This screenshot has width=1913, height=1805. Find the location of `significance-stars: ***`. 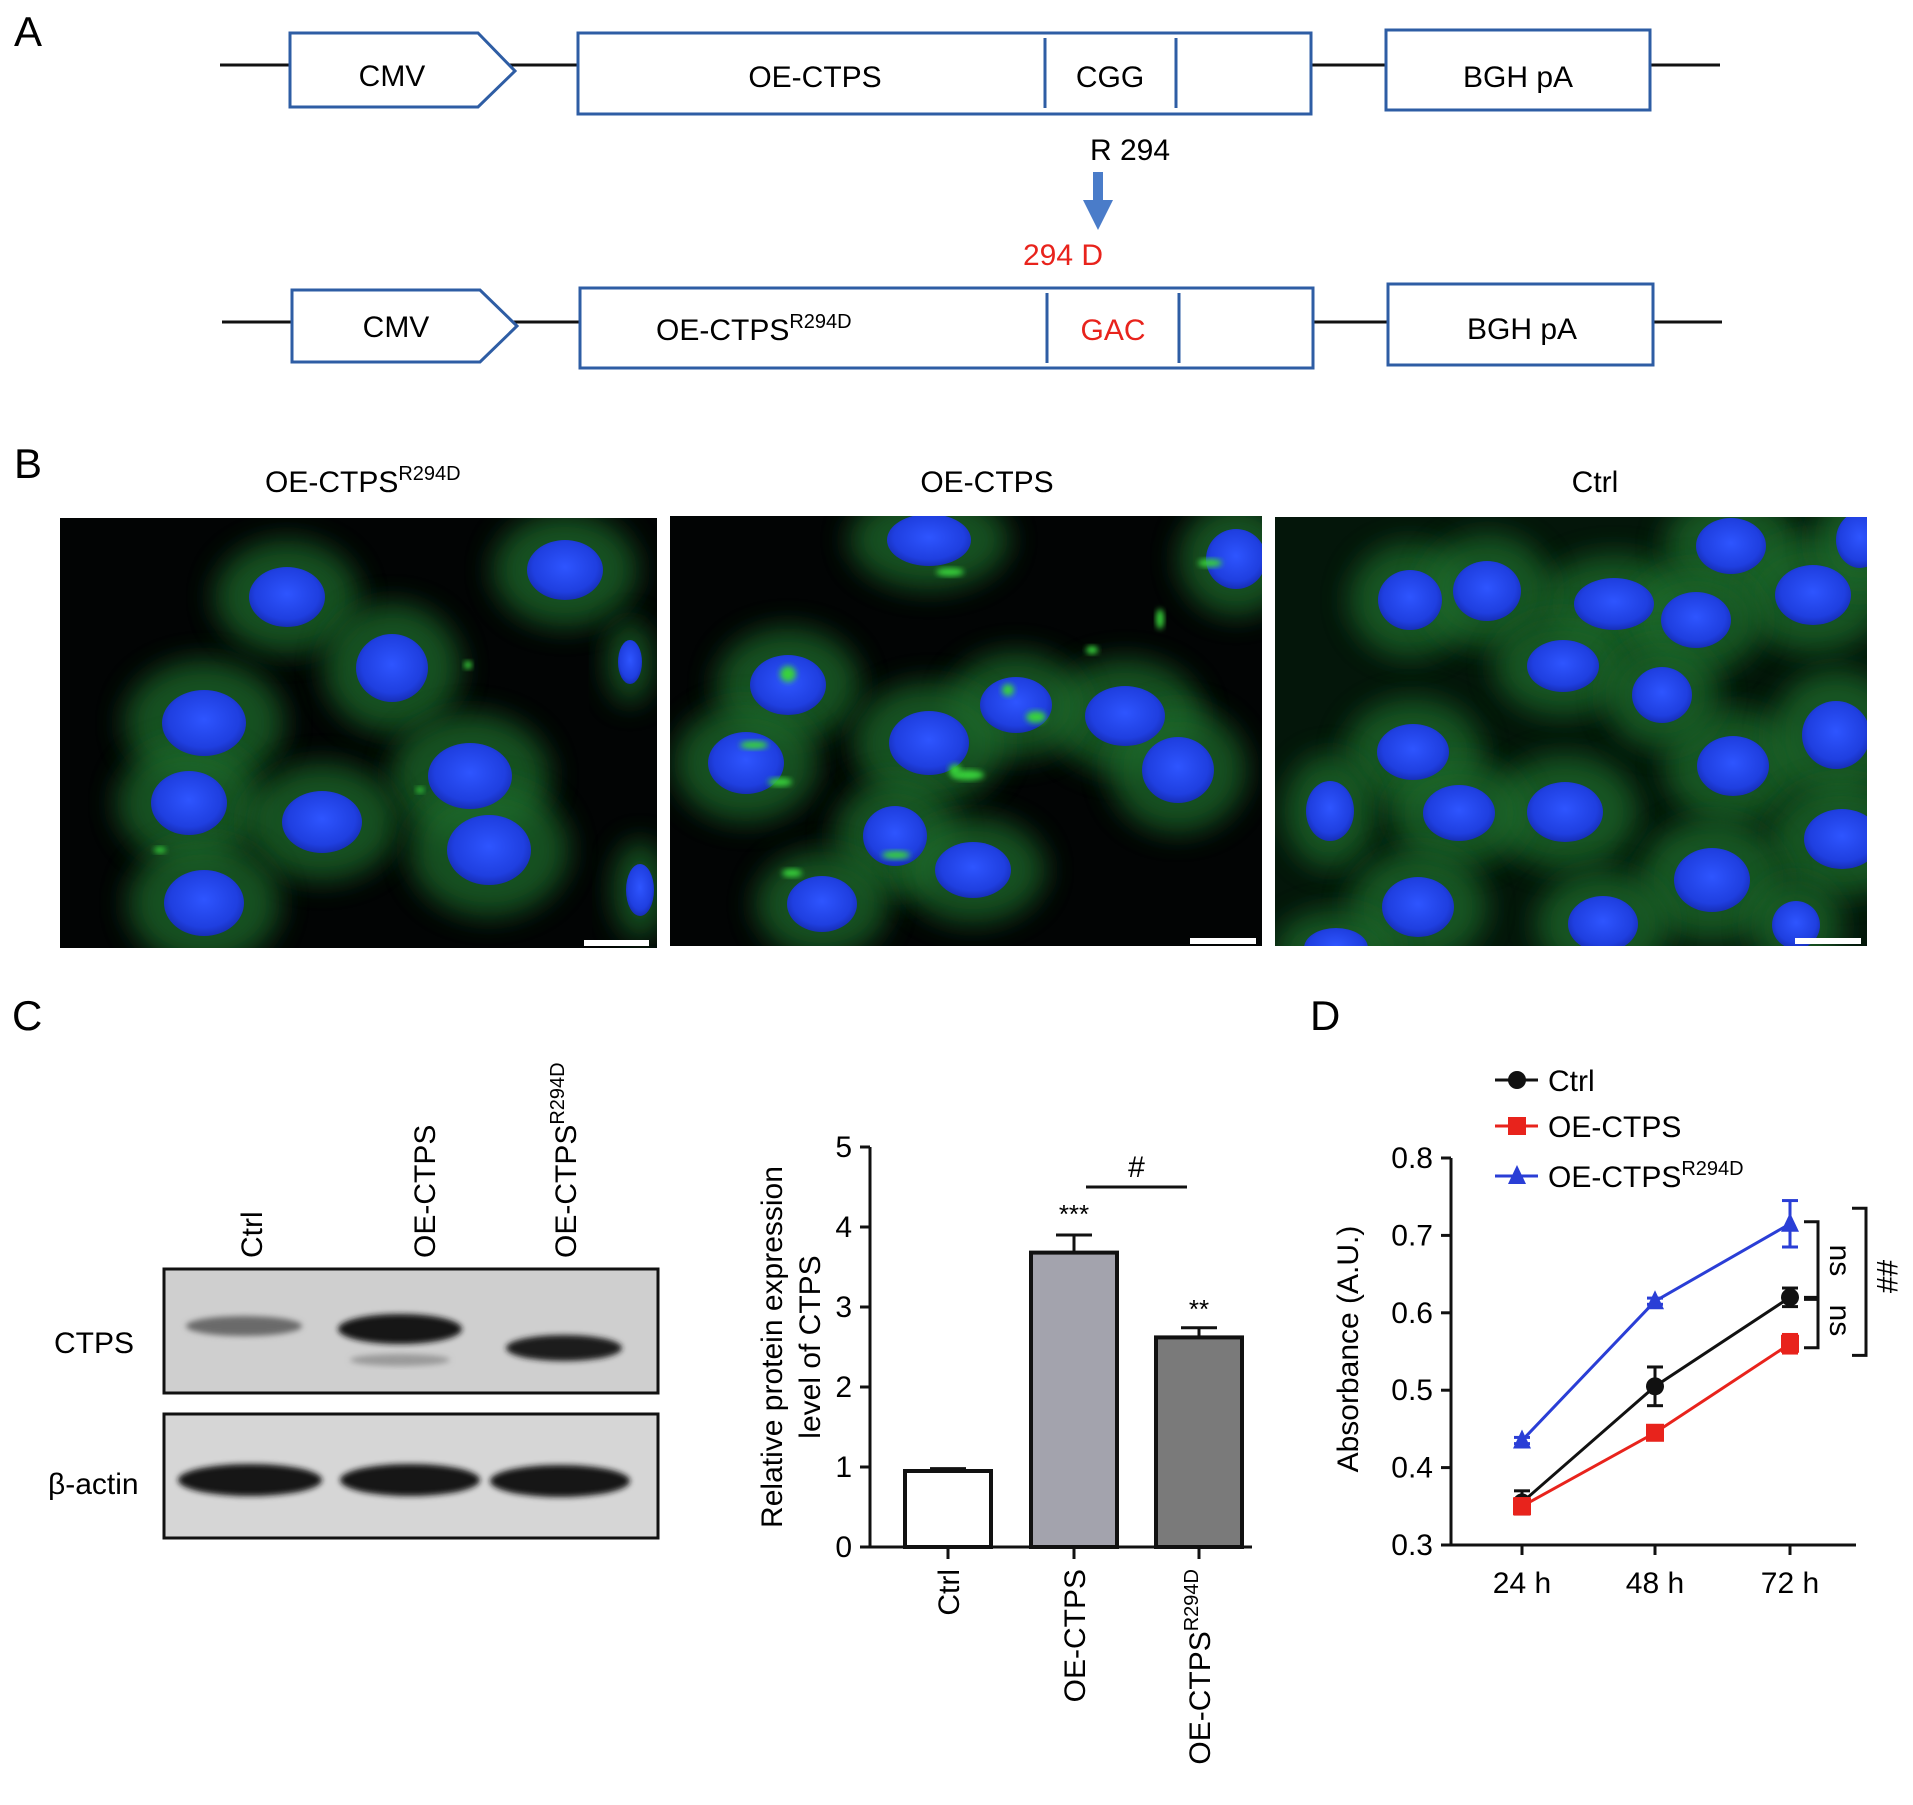

significance-stars: *** is located at coordinates (1074, 1214).